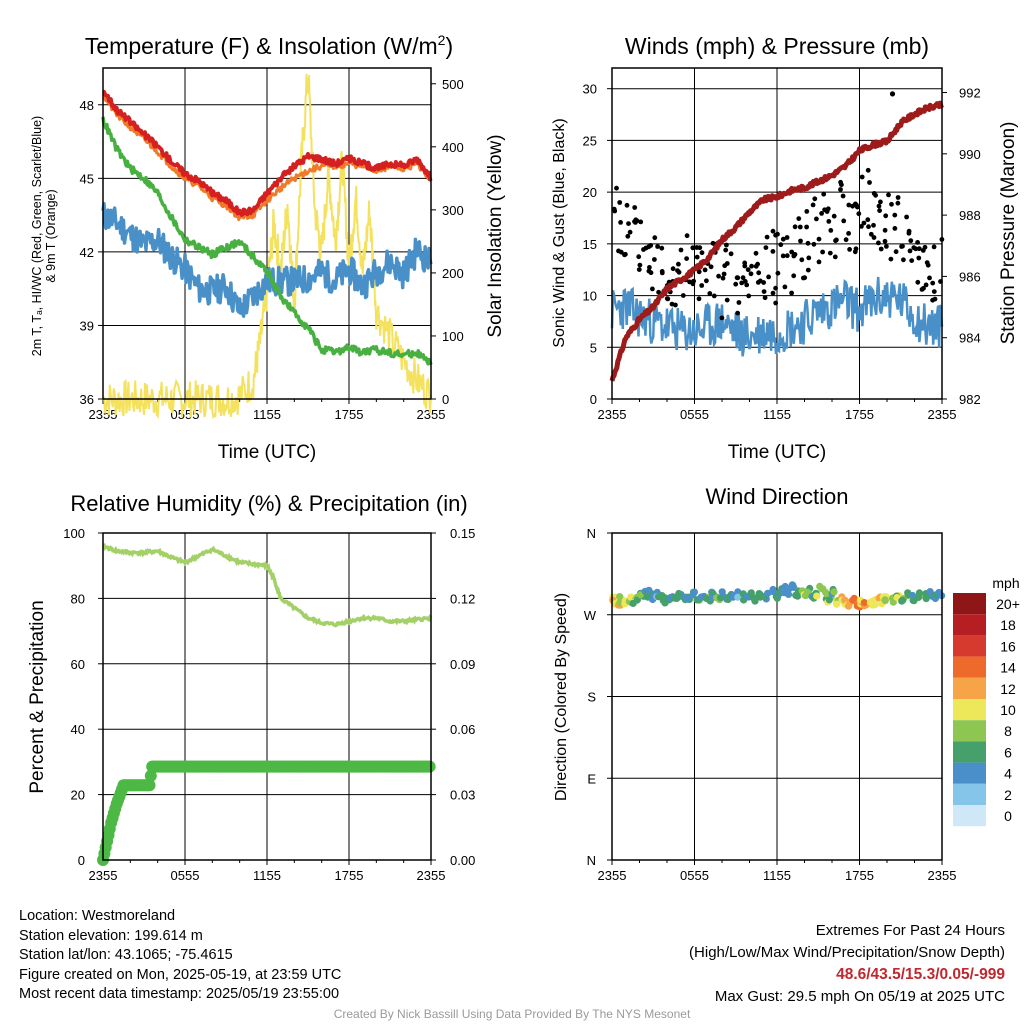  Describe the element at coordinates (1008, 795) in the screenshot. I see `legend-label: 2` at that location.